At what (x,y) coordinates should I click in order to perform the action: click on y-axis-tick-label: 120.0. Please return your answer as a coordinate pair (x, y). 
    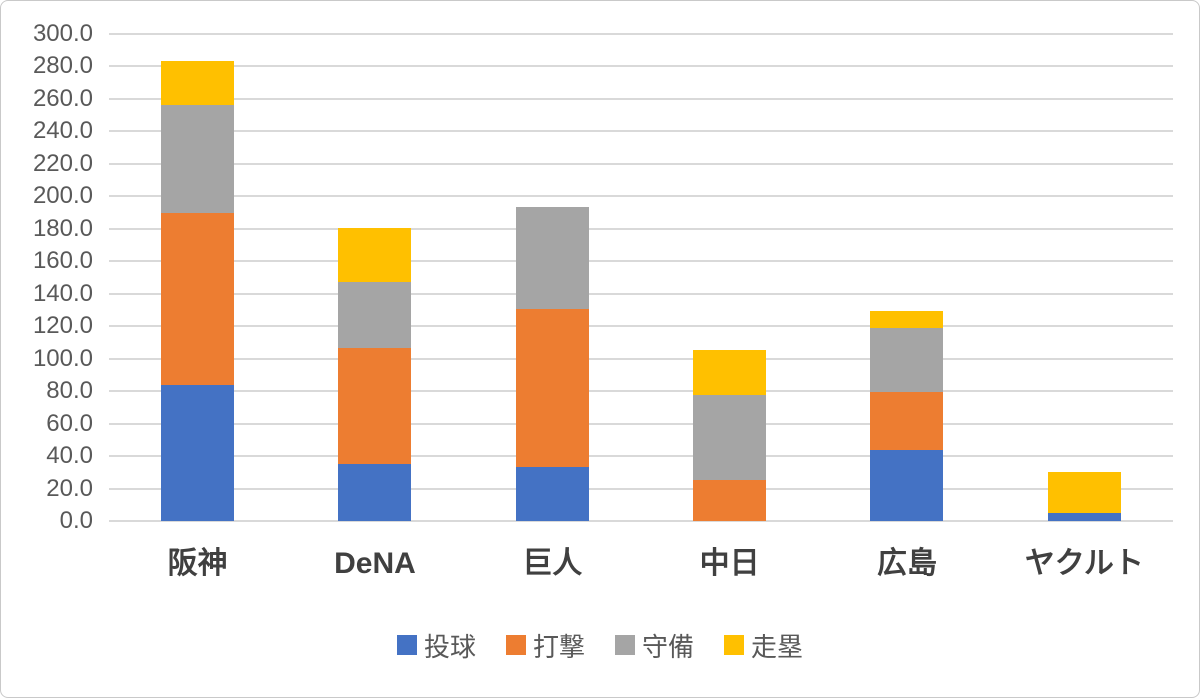
    Looking at the image, I should click on (62, 326).